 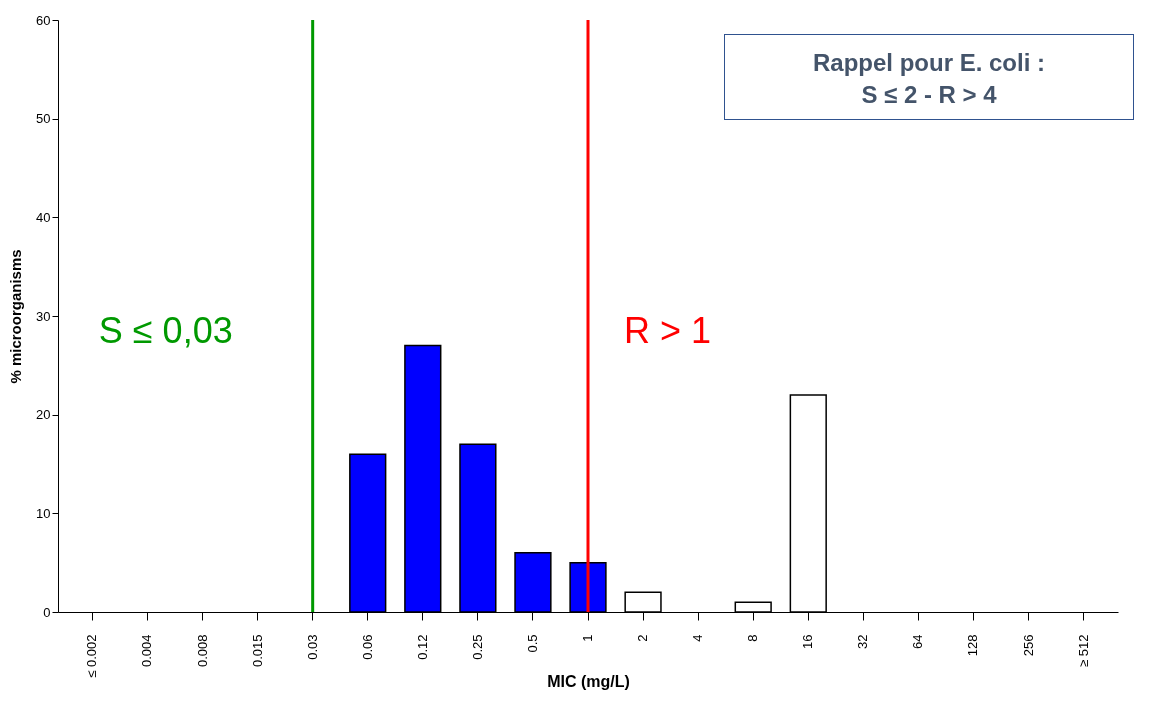 I want to click on x-tick-label: 16, so click(x=808, y=641).